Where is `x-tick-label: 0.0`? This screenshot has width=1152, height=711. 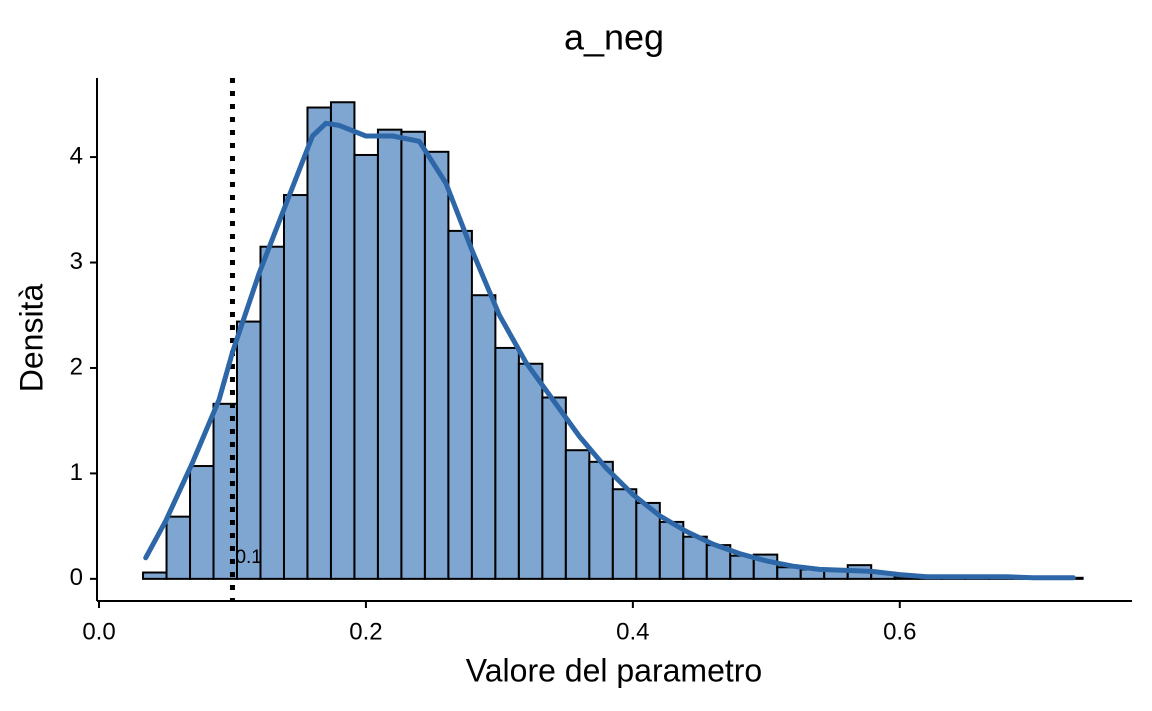 x-tick-label: 0.0 is located at coordinates (98, 631).